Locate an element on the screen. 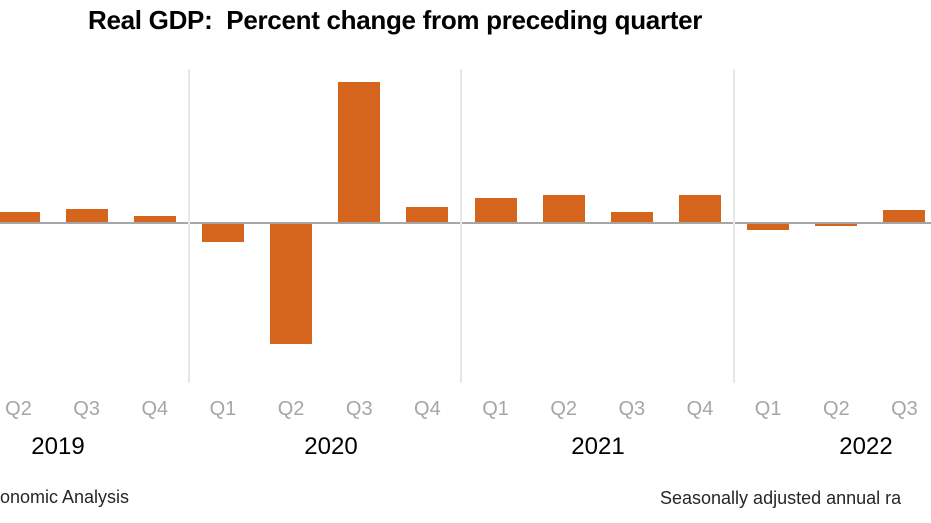  bar-2022-q1 is located at coordinates (768, 227).